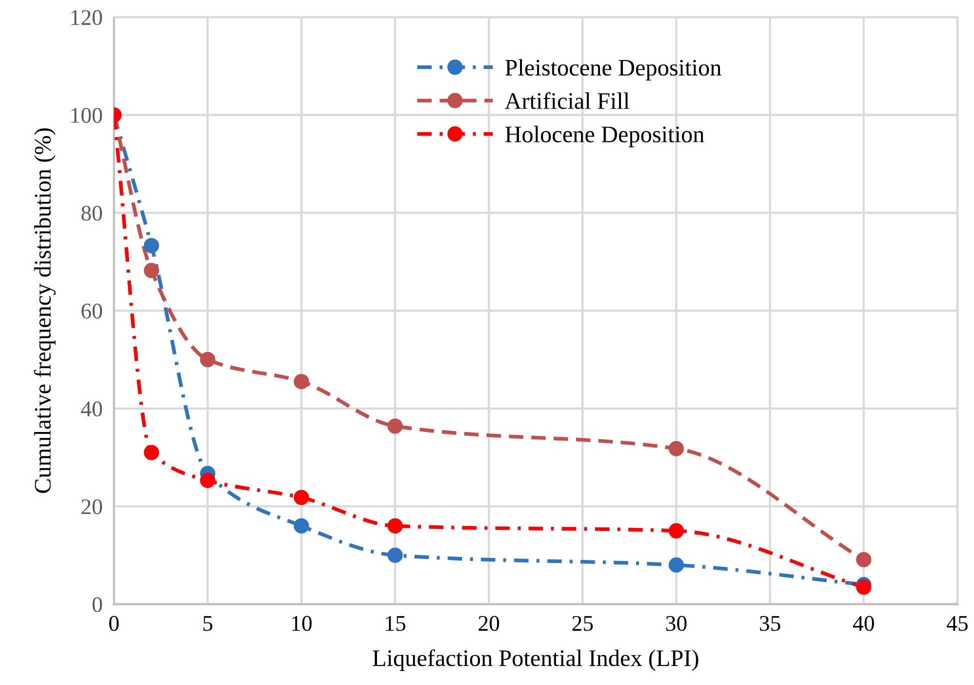 The height and width of the screenshot is (685, 974). Describe the element at coordinates (86, 18) in the screenshot. I see `y-tick-label: 120` at that location.